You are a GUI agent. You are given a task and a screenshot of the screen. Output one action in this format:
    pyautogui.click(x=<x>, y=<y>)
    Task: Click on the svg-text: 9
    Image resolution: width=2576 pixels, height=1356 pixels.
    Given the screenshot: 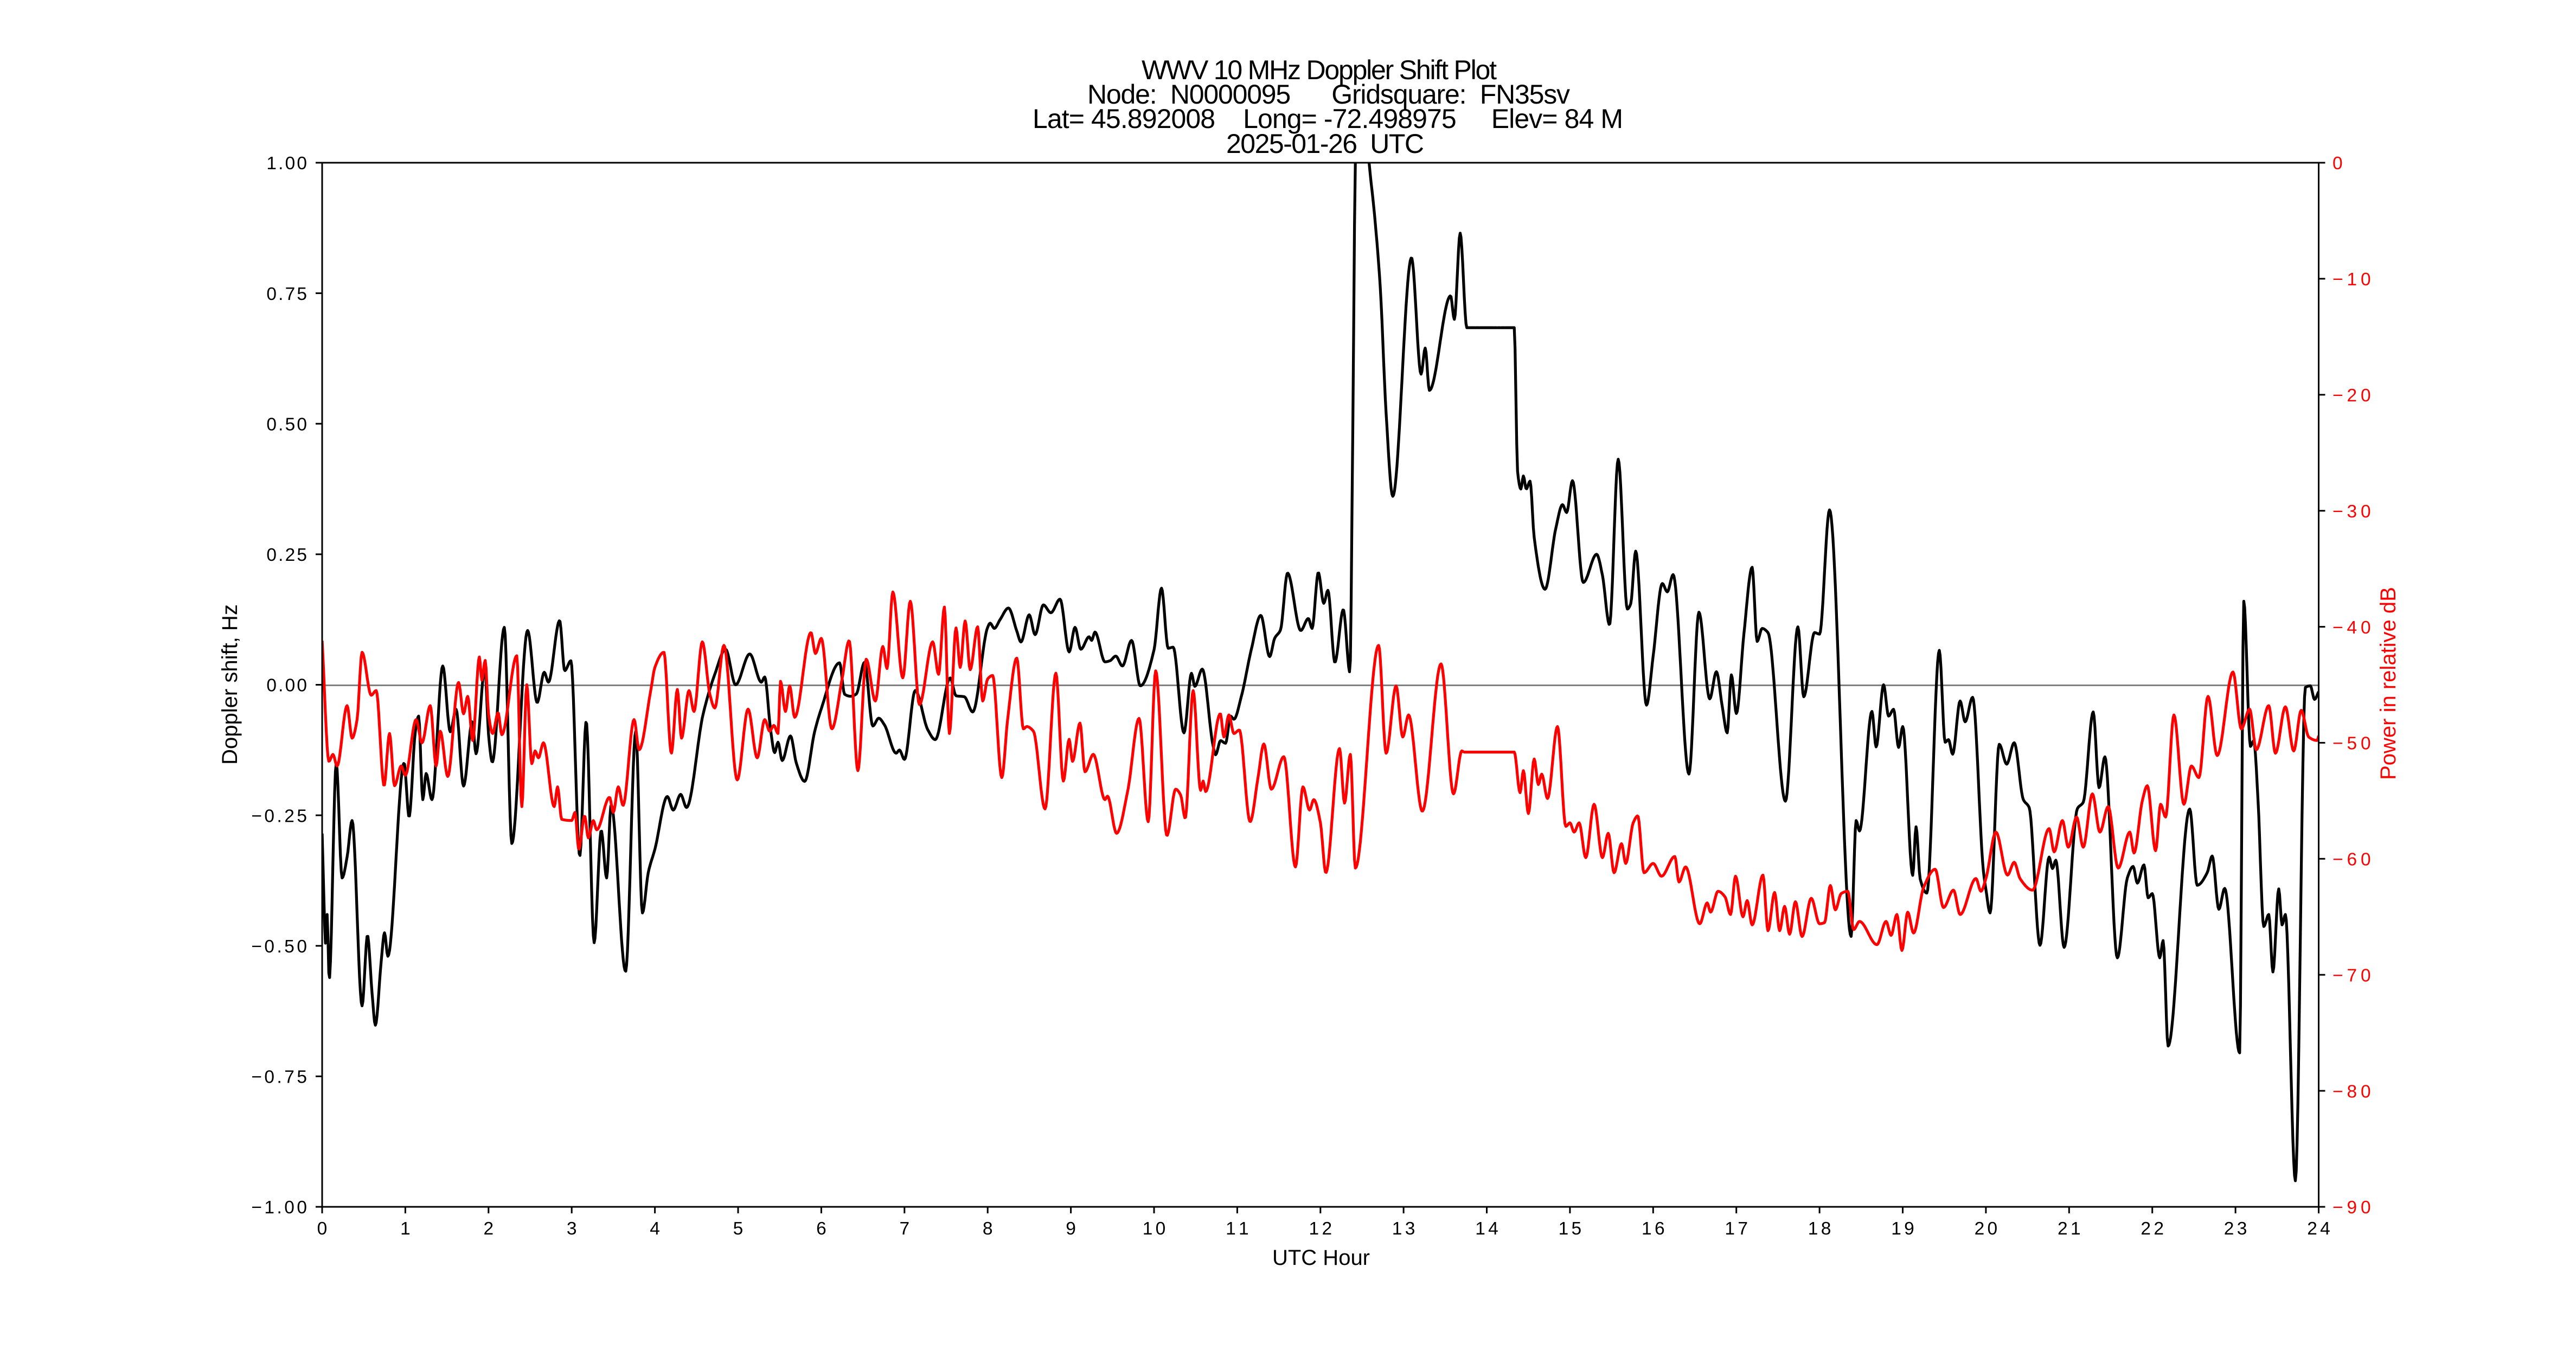 What is the action you would take?
    pyautogui.click(x=1071, y=1229)
    